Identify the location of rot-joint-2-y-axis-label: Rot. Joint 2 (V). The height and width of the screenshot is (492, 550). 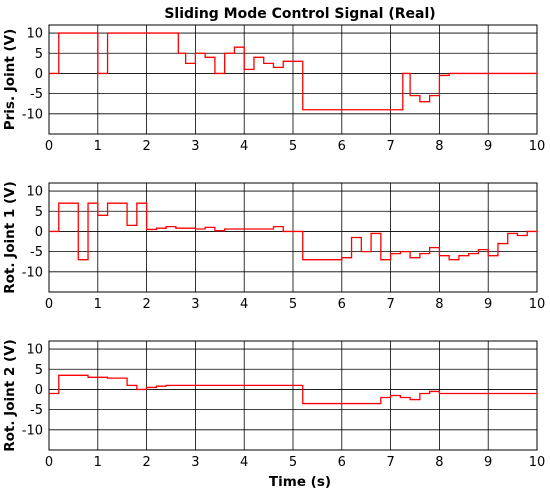
(10, 395).